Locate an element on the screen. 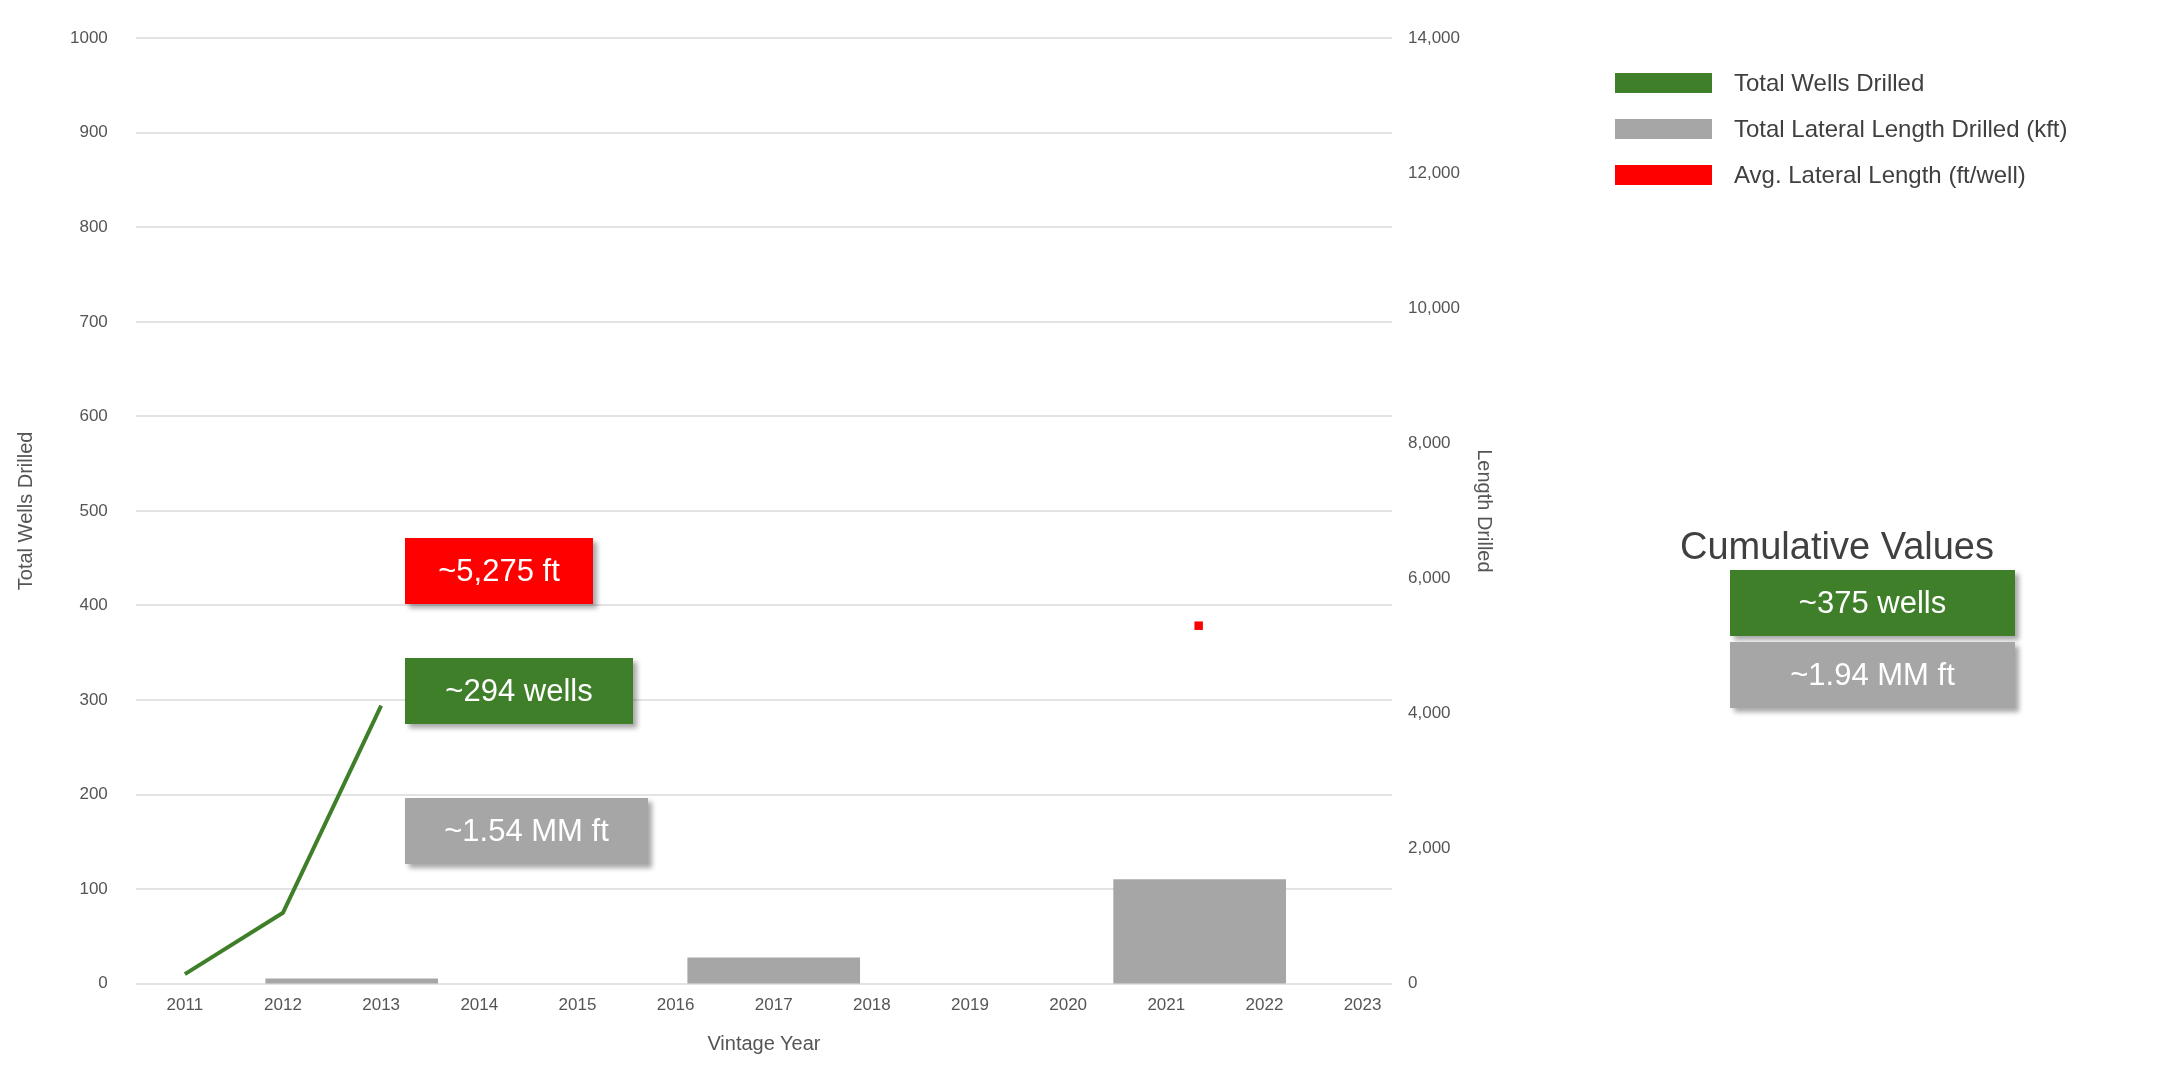  y2-tick-label: 6,000 is located at coordinates (1429, 578).